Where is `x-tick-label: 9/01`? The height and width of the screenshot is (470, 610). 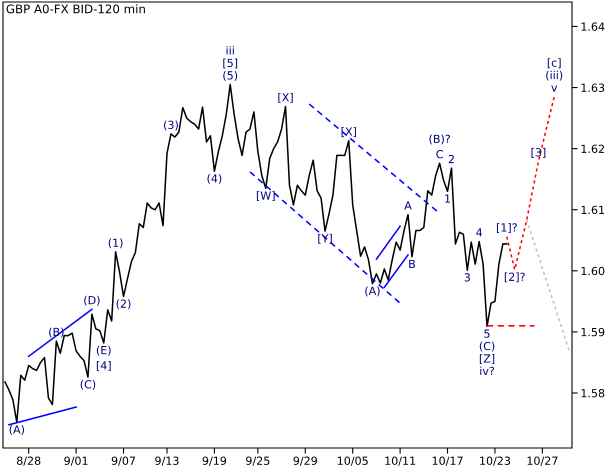
x-tick-label: 9/01 is located at coordinates (76, 461).